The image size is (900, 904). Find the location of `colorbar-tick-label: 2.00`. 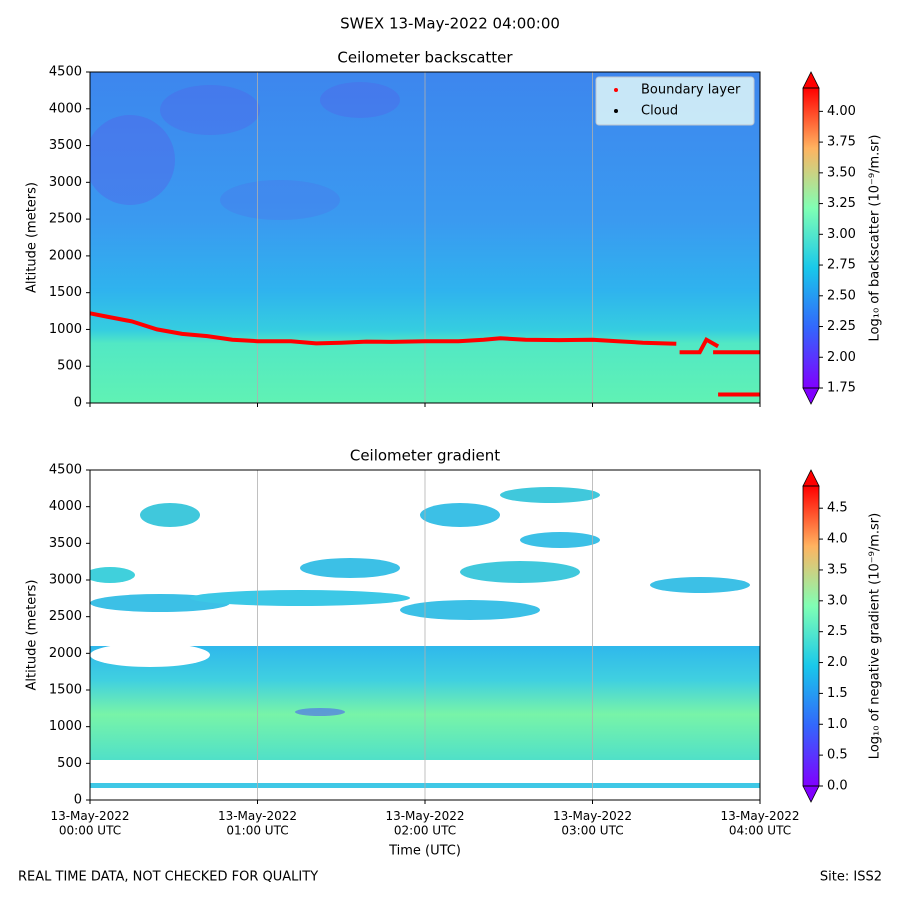

colorbar-tick-label: 2.00 is located at coordinates (841, 357).